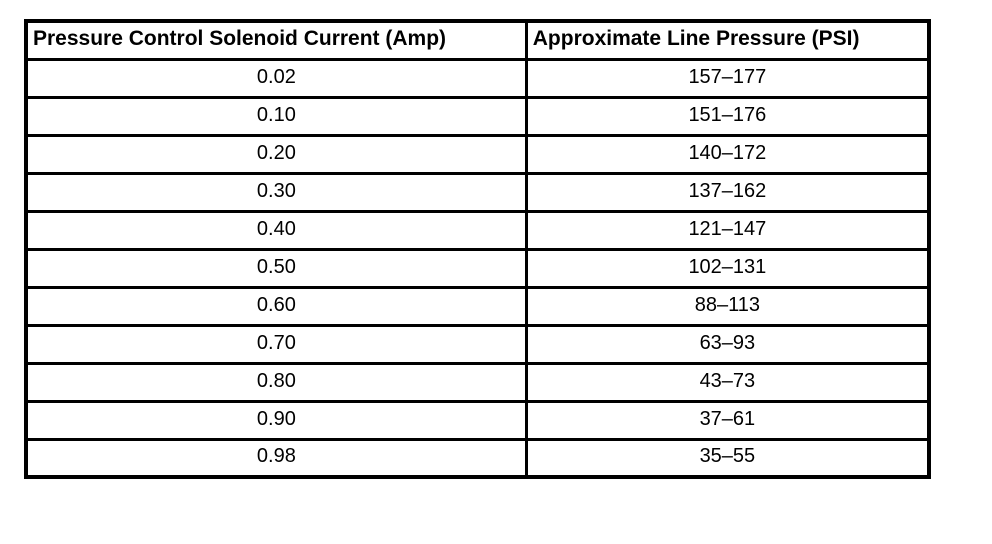 Image resolution: width=992 pixels, height=544 pixels. I want to click on line-pressure-cell: 157–177, so click(727, 78).